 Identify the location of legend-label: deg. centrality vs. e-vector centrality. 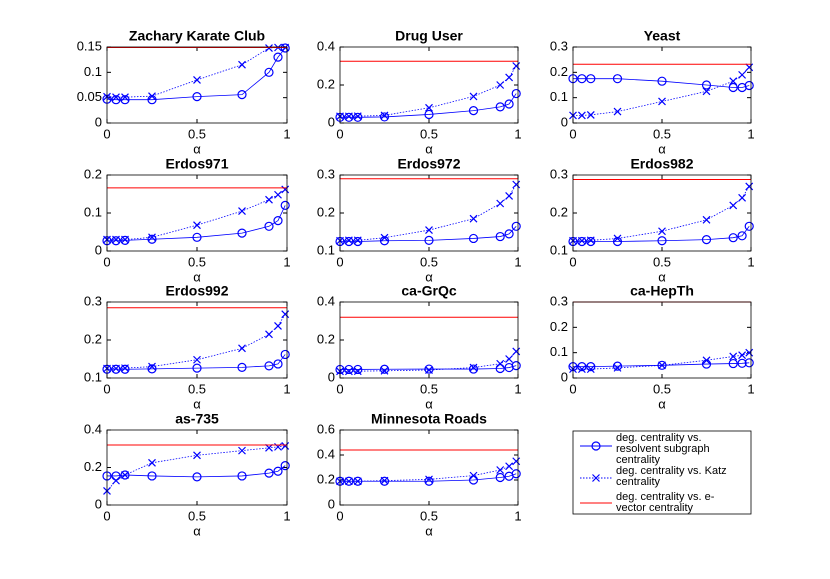
(665, 502).